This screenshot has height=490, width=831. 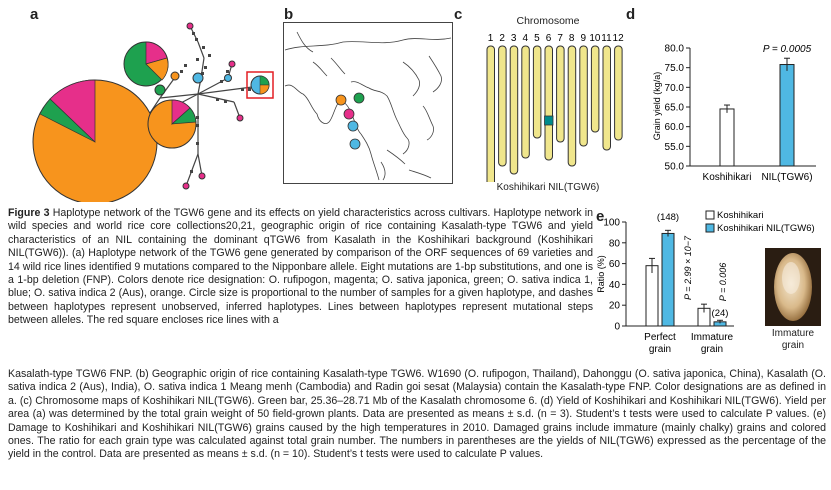 I want to click on y-tick-label: 50.0, so click(x=675, y=167).